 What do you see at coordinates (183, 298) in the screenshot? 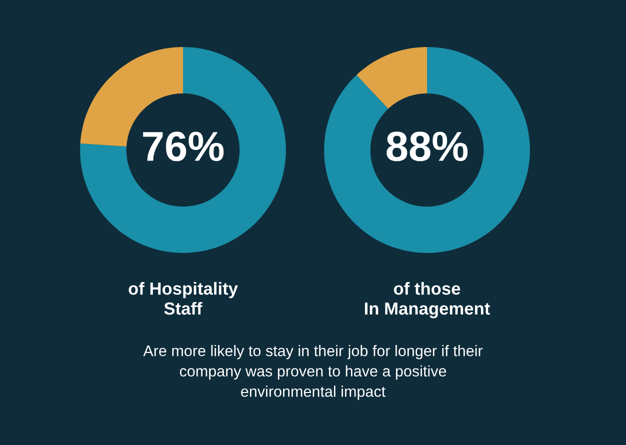
I see `text: of Hospitality Staff` at bounding box center [183, 298].